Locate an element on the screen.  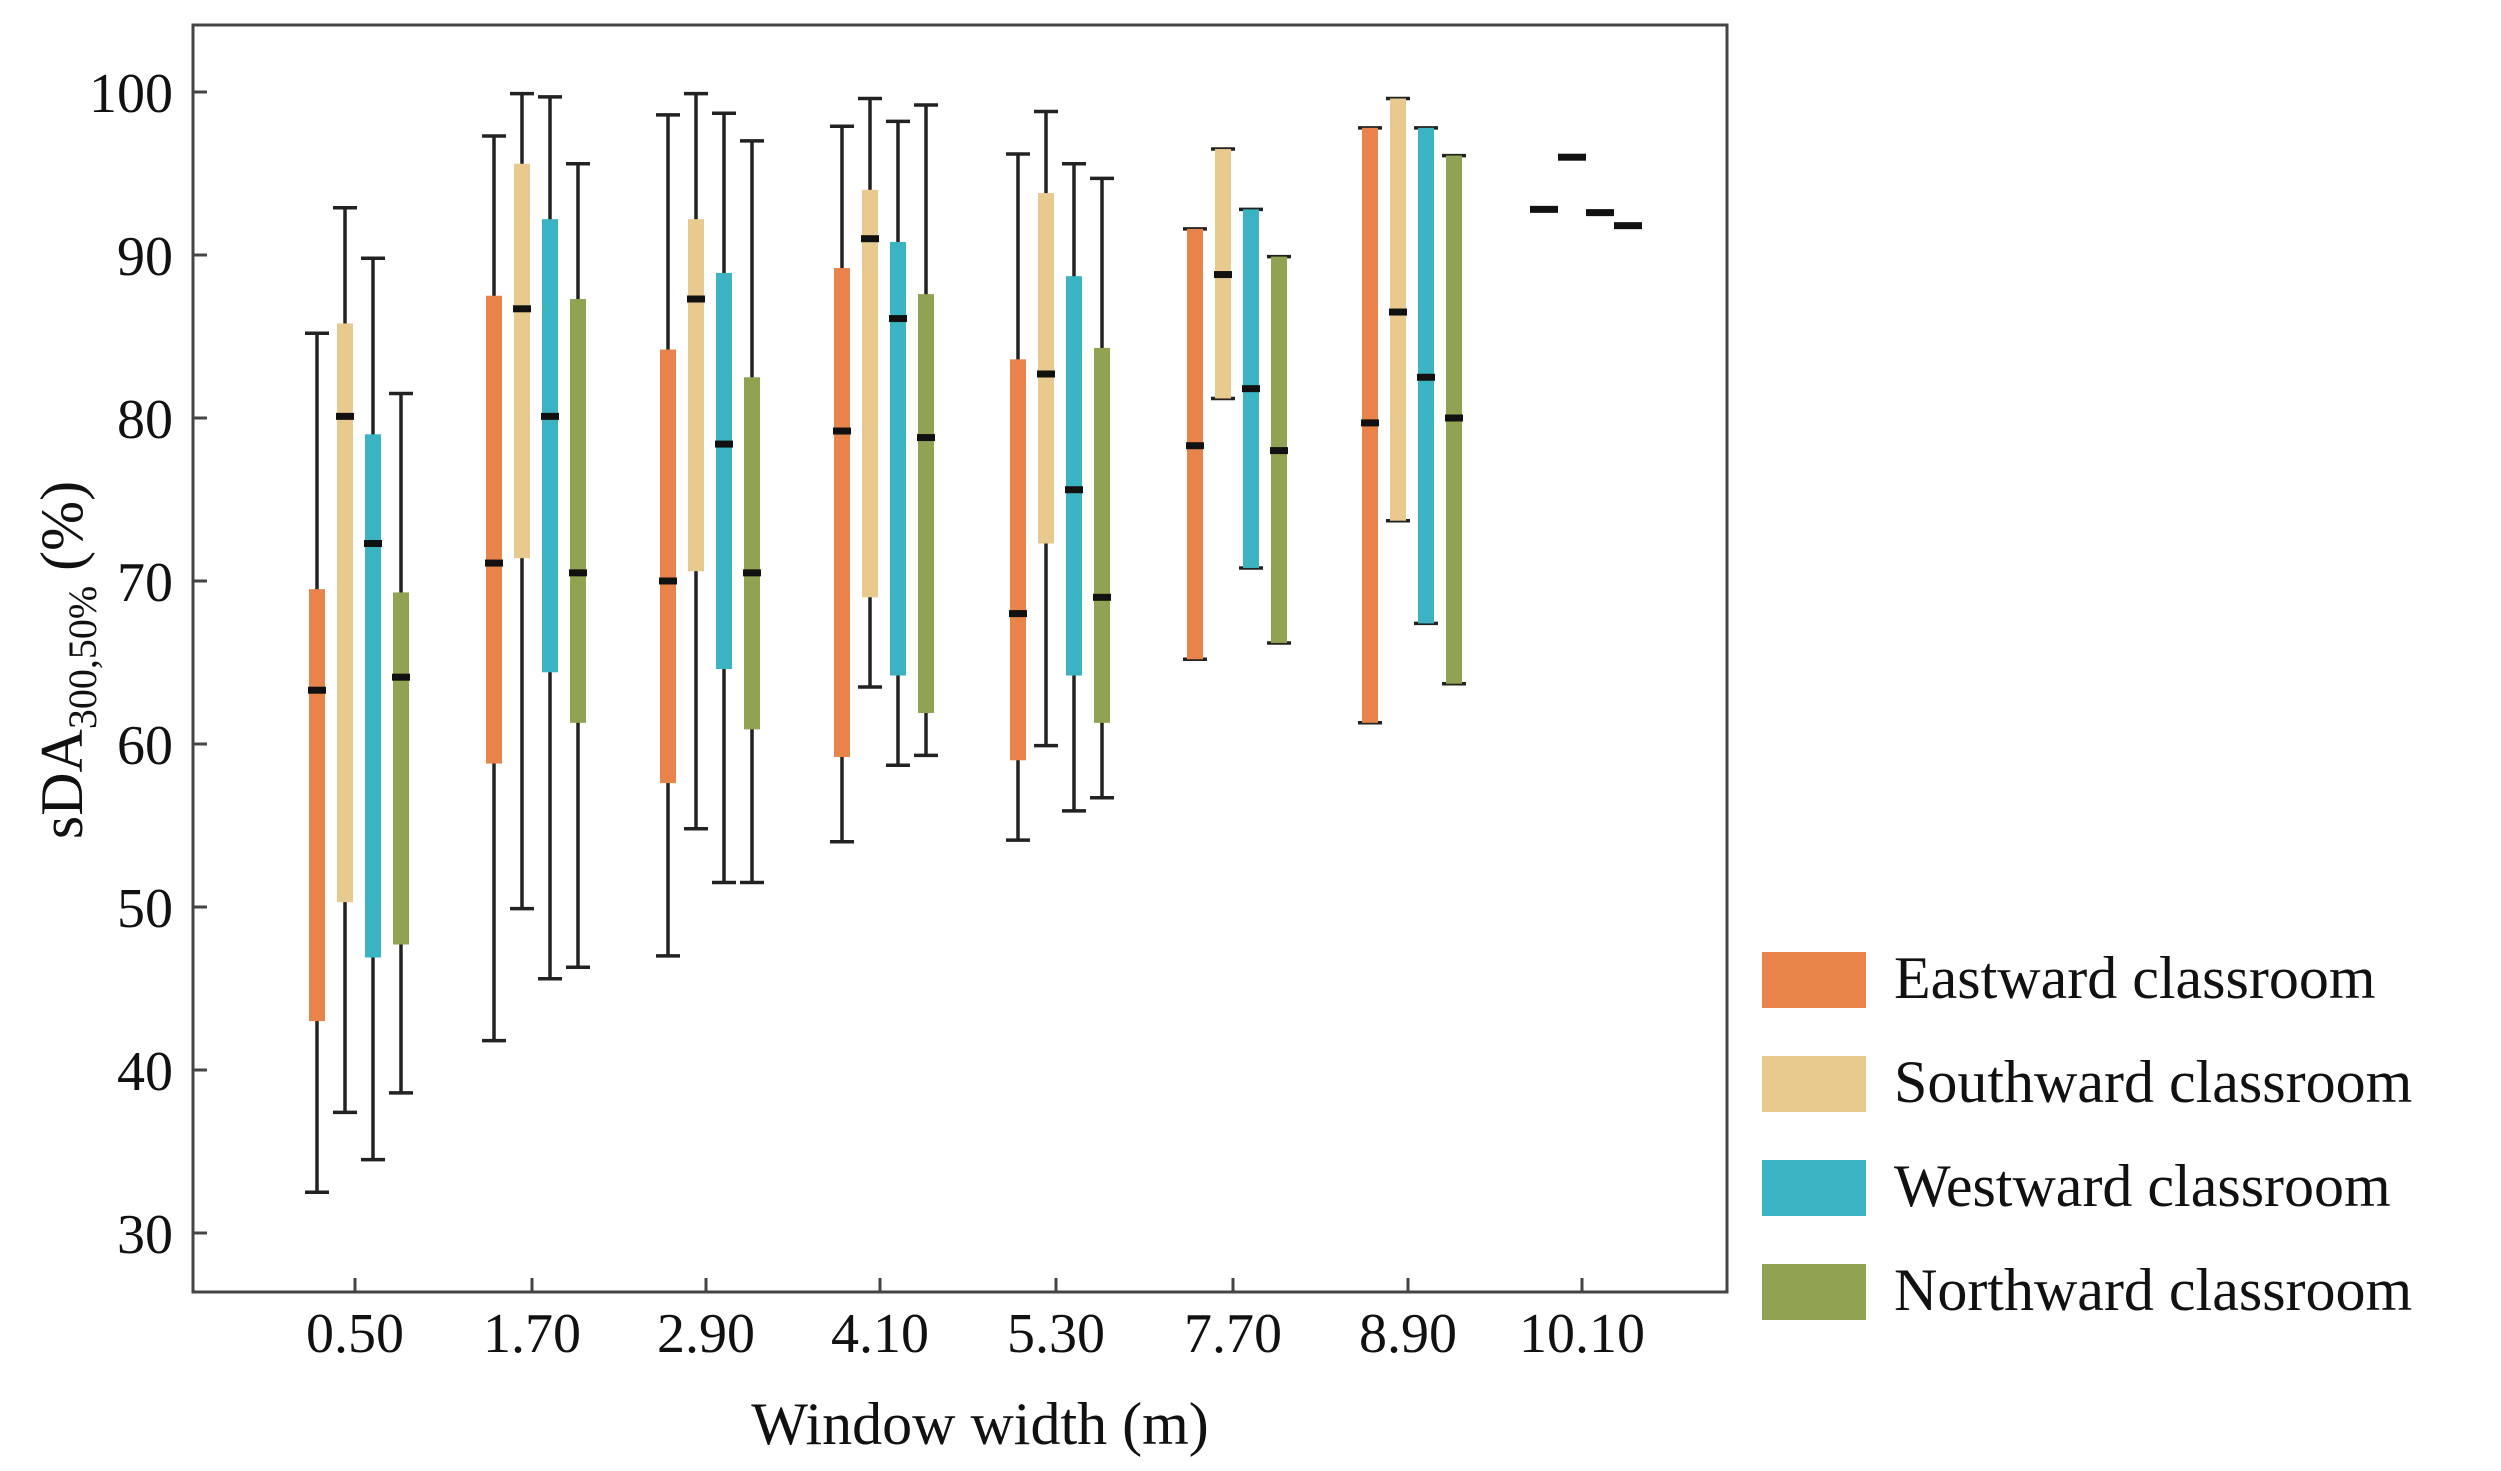
y-tick-label: 80 is located at coordinates (145, 420).